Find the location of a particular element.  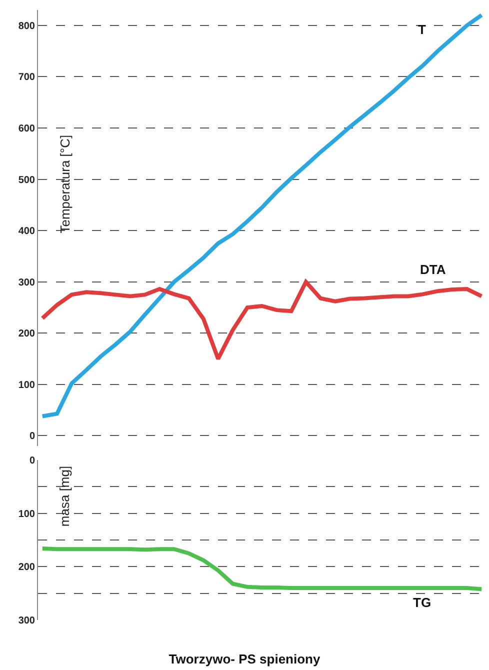

y-tick-label: 600 is located at coordinates (27, 128).